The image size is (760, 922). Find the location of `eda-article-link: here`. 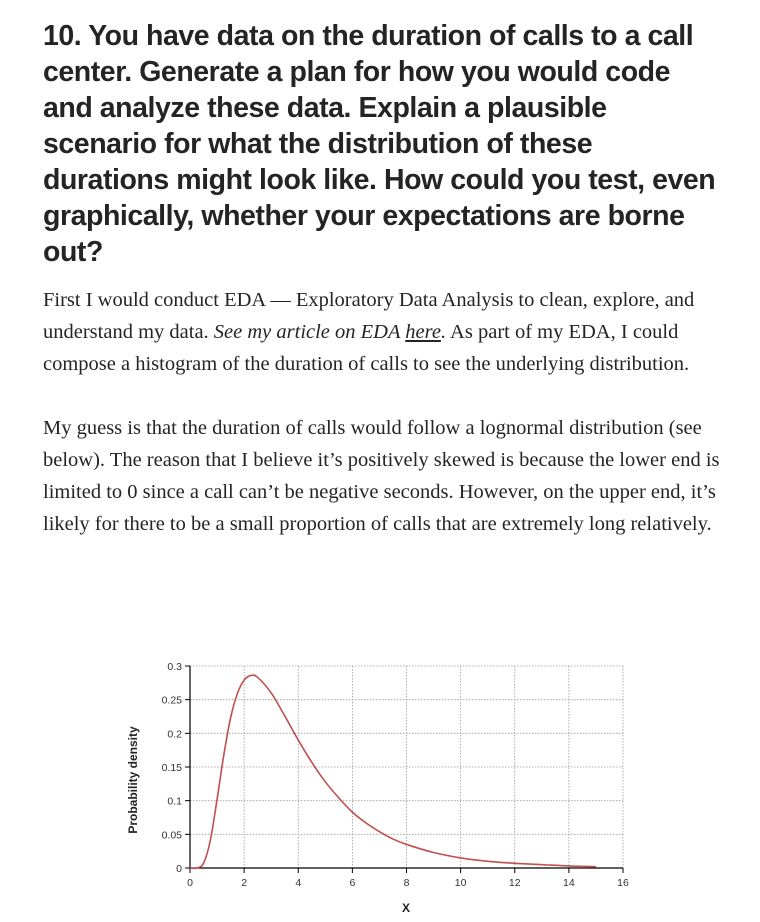

eda-article-link: here is located at coordinates (423, 332).